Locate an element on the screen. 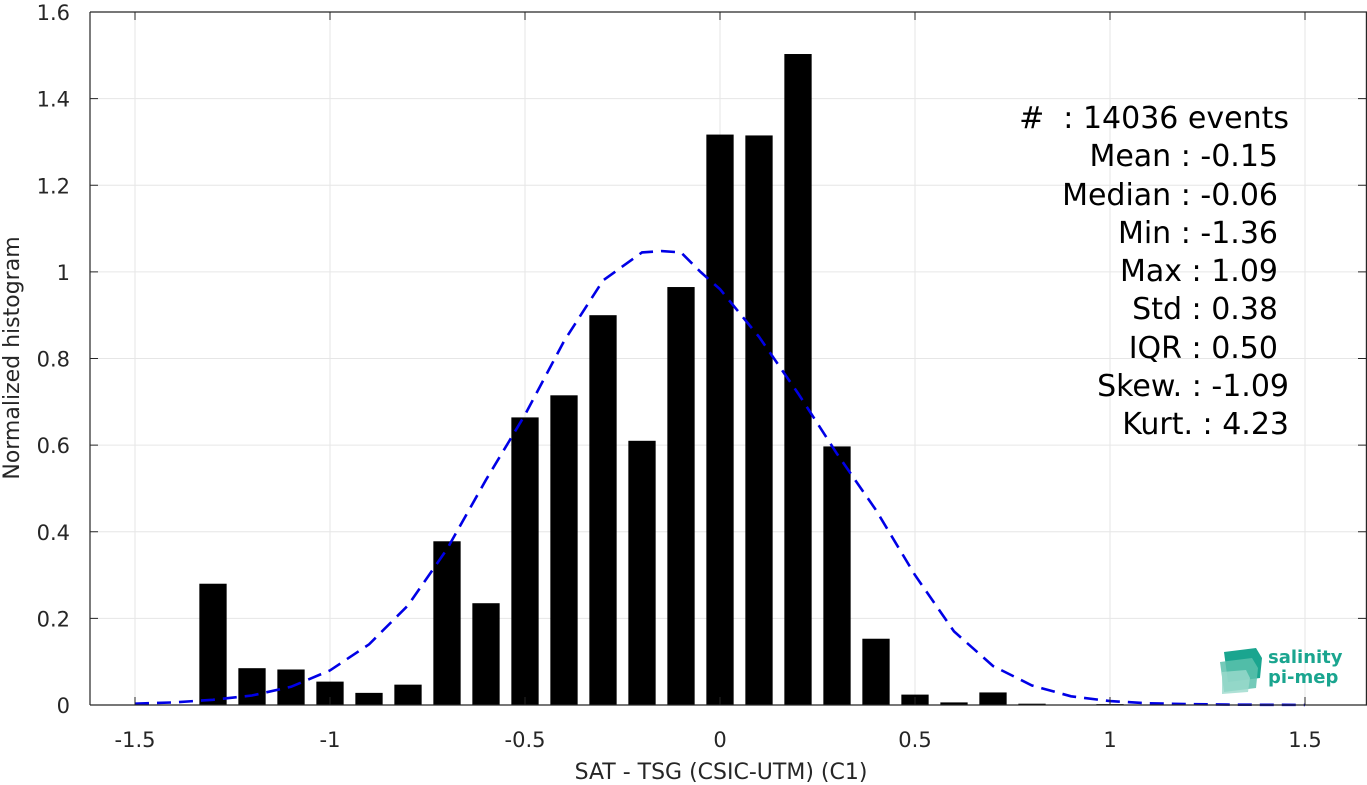 This screenshot has height=785, width=1367. x-axis-label: SAT - TSG (CSIC-UTM) (C1) is located at coordinates (721, 772).